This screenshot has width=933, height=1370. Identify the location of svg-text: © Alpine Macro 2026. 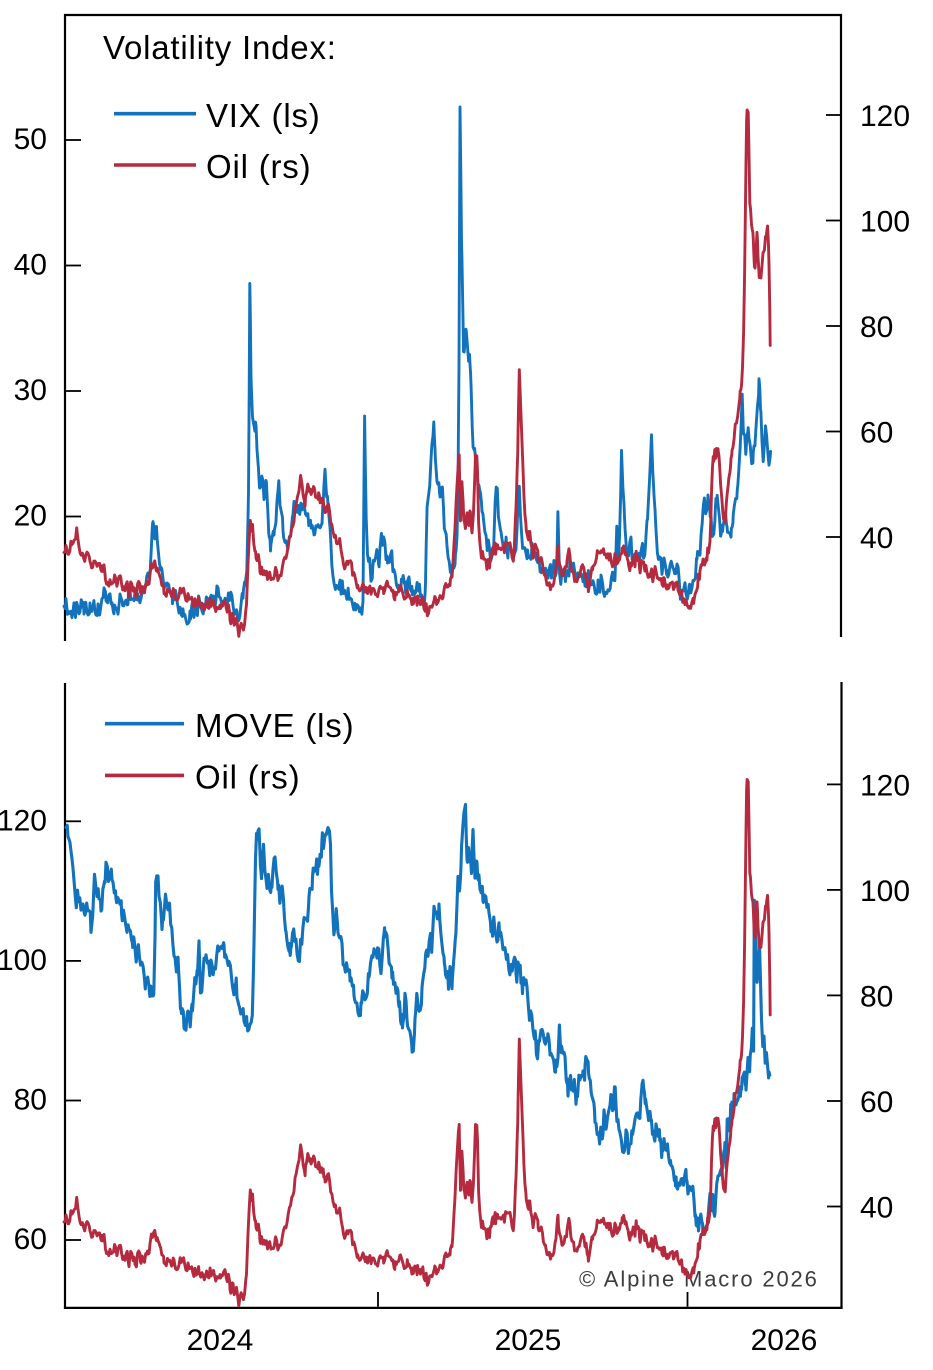
(699, 1279).